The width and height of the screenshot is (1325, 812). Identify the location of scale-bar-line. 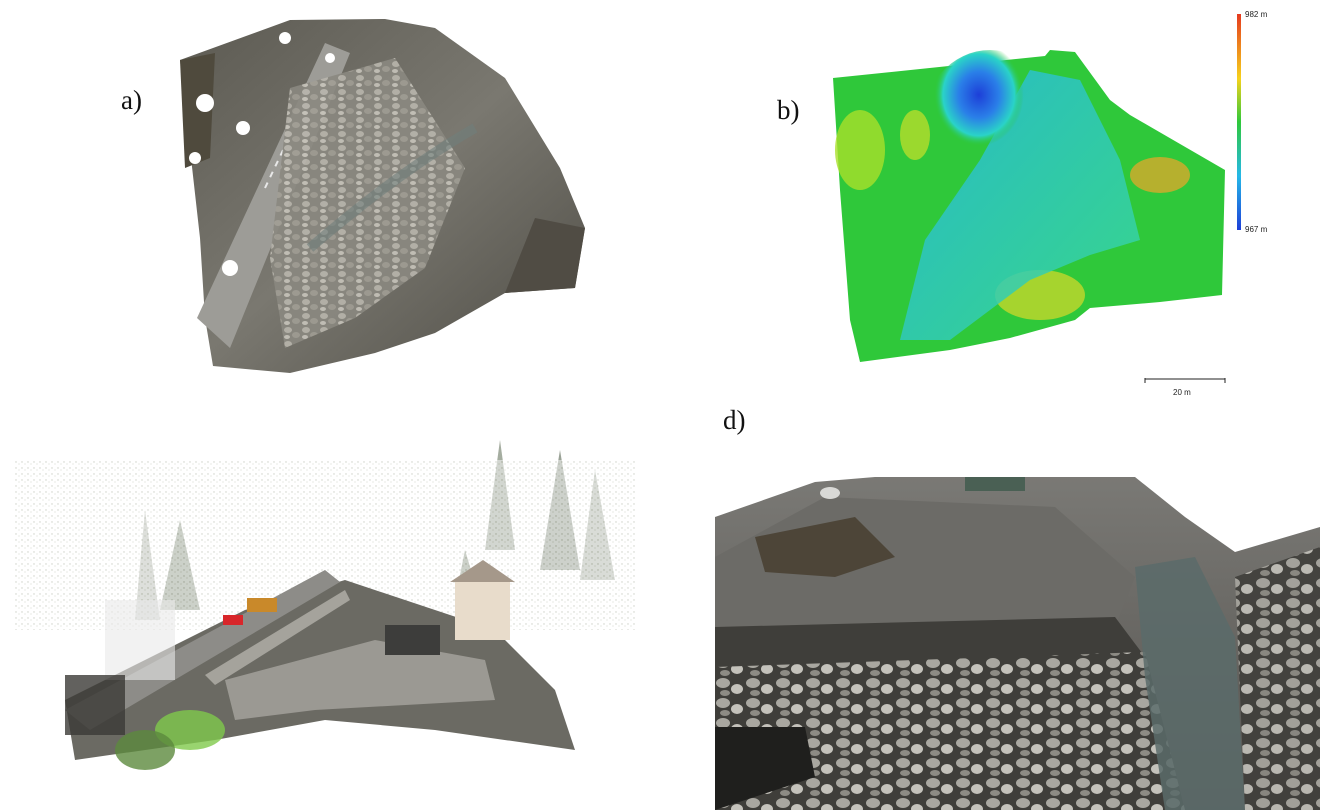
(1185, 380).